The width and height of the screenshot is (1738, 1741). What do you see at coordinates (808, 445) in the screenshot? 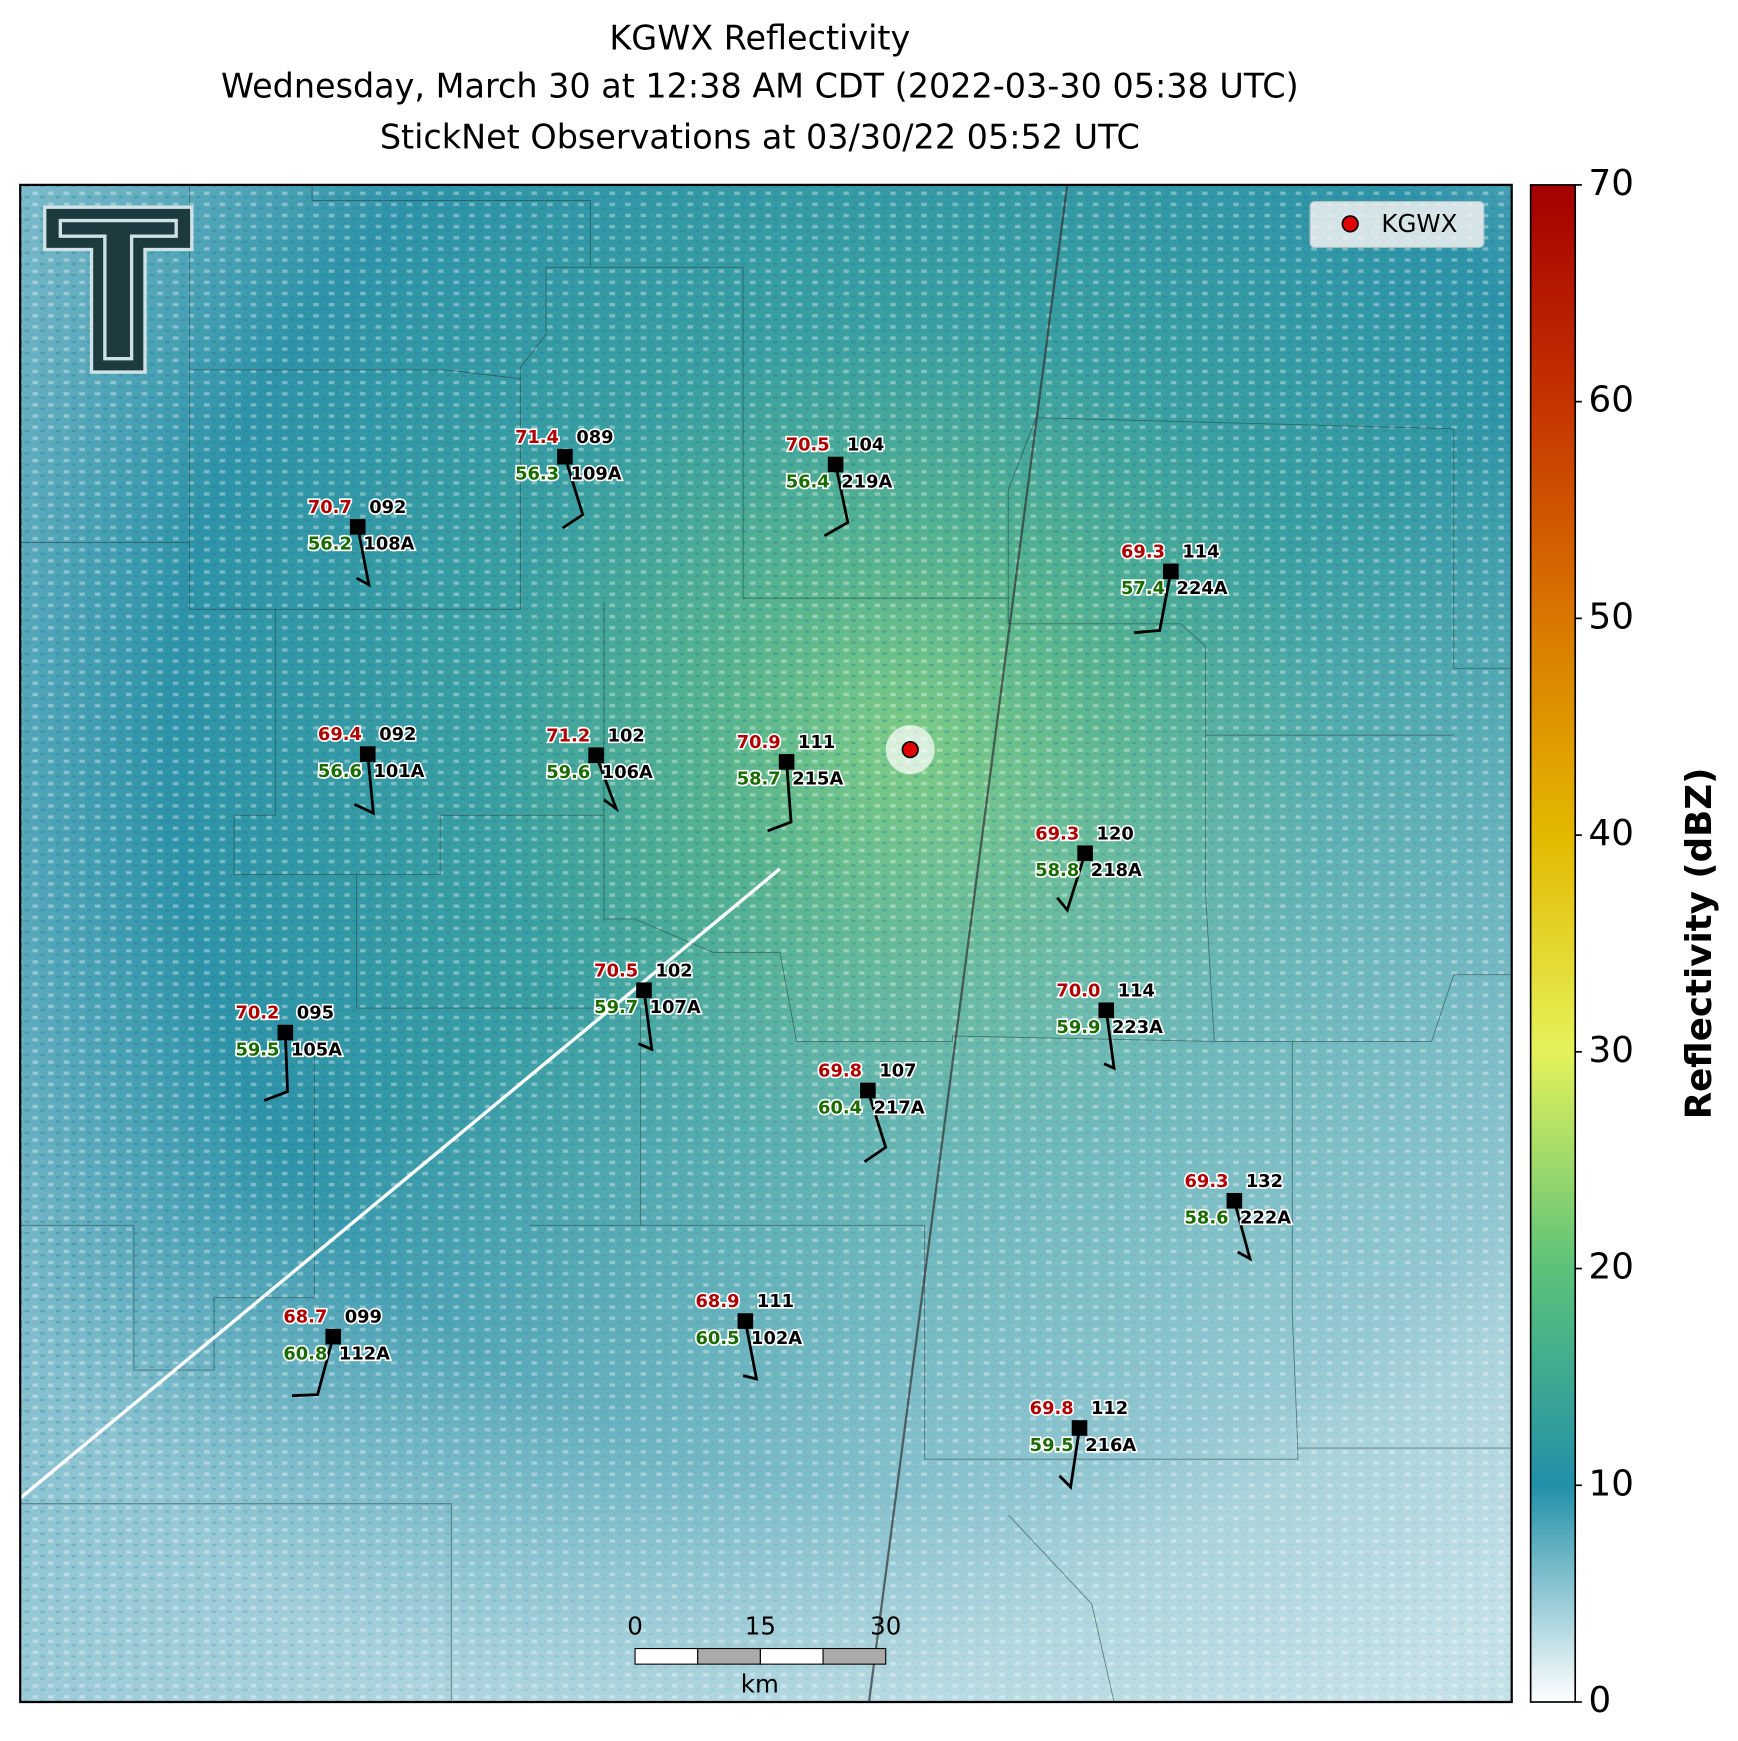
I see `temperature: 70.5` at bounding box center [808, 445].